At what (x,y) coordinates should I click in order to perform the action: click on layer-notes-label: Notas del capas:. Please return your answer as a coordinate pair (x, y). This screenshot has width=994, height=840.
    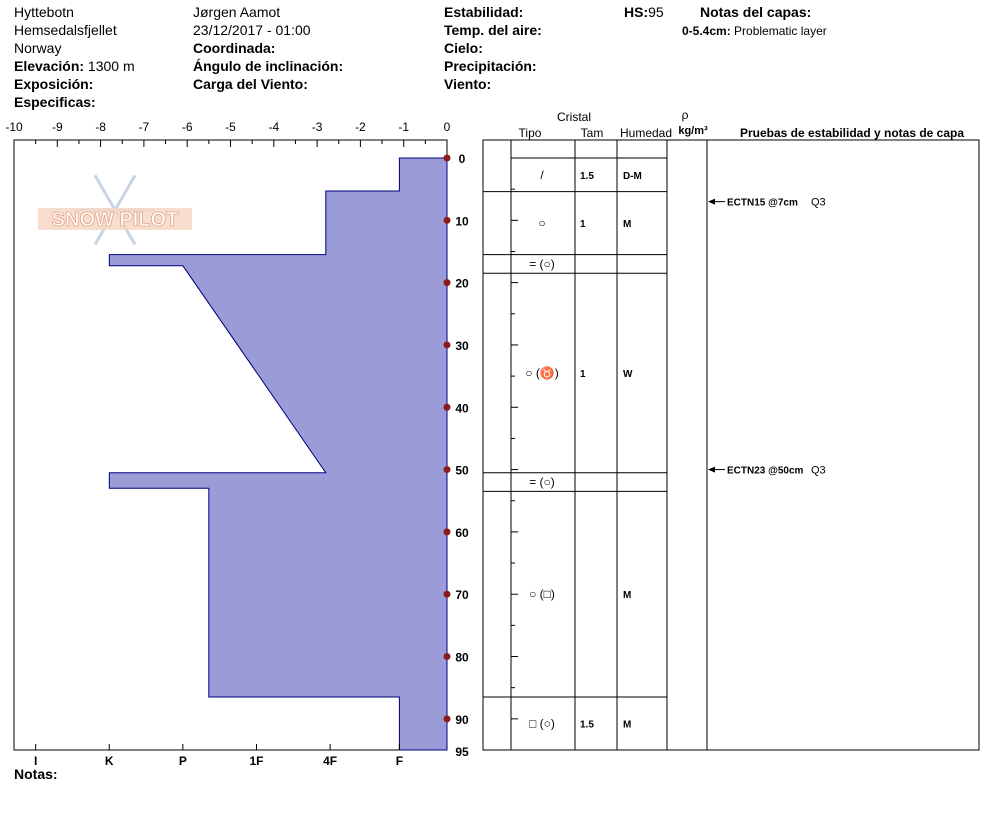
    Looking at the image, I should click on (756, 12).